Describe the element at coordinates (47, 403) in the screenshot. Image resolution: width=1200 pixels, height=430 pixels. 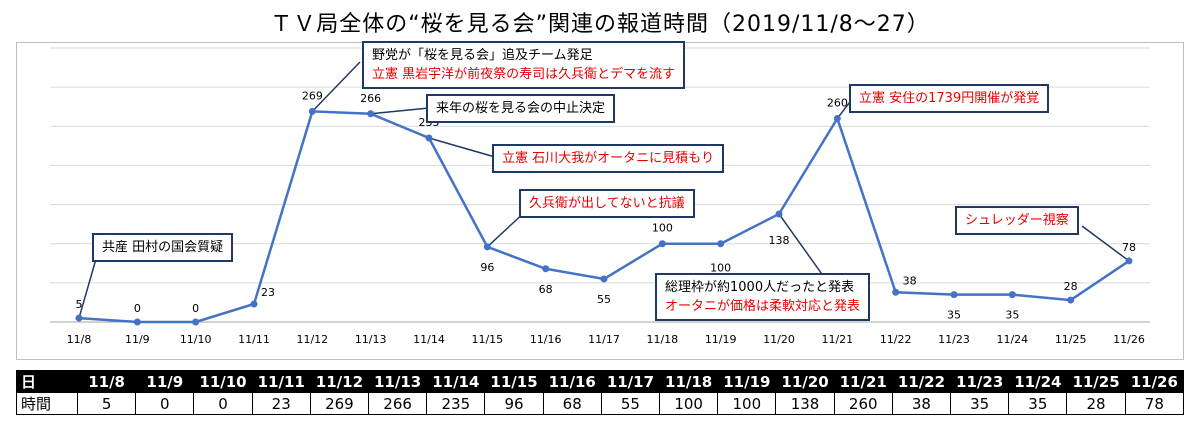
I see `table-row-label: 時間` at that location.